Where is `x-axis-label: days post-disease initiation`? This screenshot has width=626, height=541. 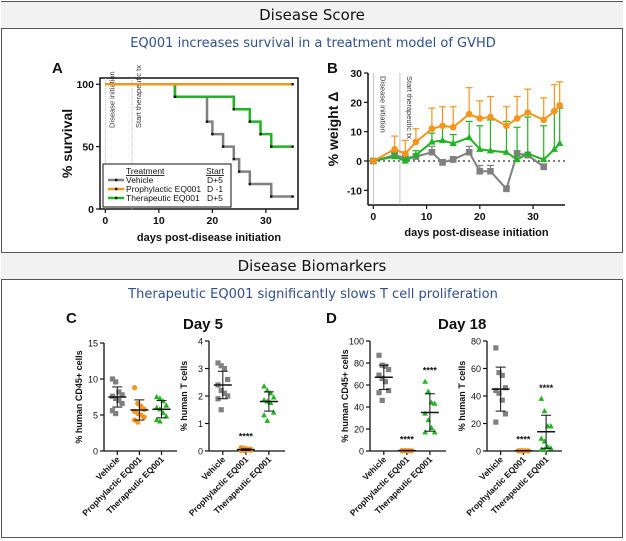 x-axis-label: days post-disease initiation is located at coordinates (209, 238).